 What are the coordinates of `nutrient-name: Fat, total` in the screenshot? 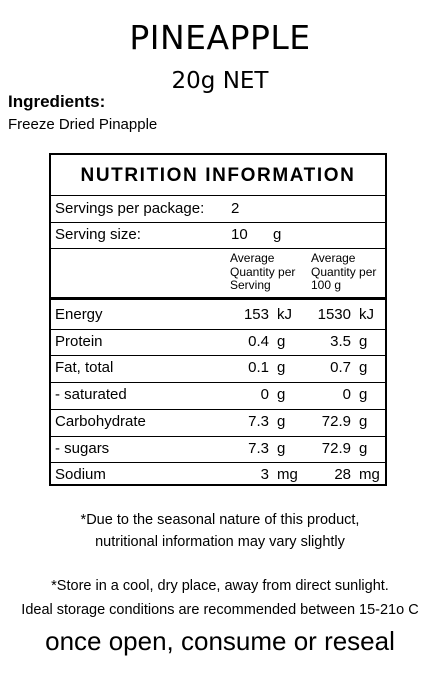 It's located at (84, 368).